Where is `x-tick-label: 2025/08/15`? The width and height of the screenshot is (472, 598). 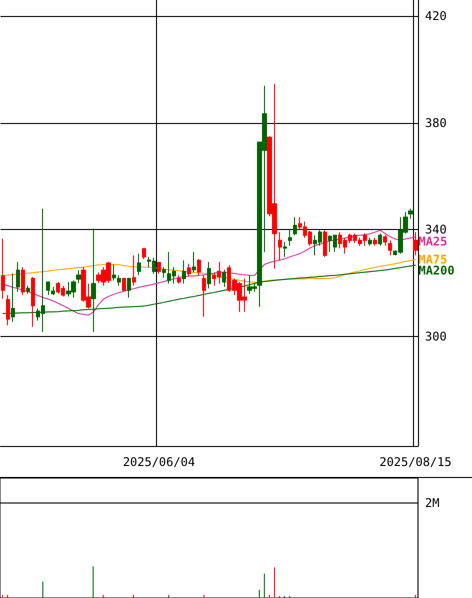 x-tick-label: 2025/08/15 is located at coordinates (415, 462).